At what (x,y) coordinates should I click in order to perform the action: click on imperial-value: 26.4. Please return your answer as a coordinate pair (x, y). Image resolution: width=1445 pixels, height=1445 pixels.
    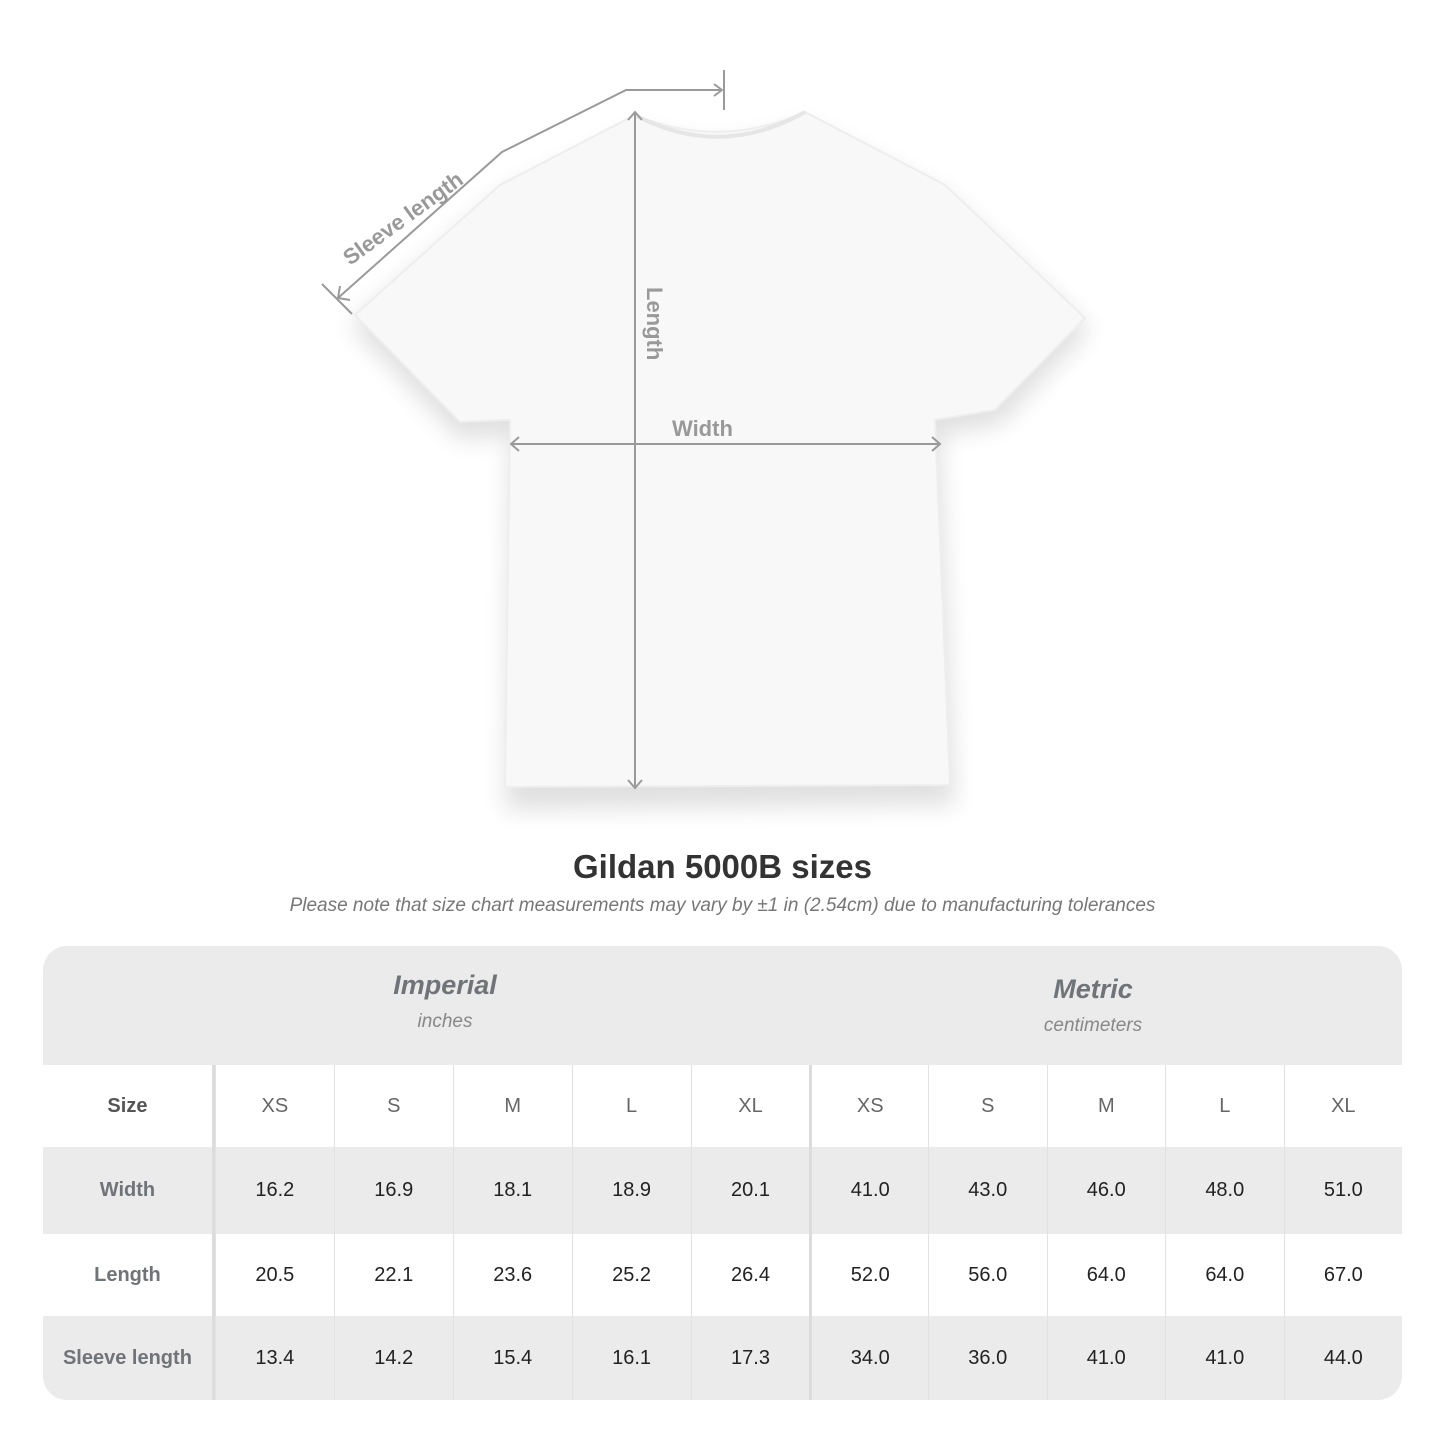
    Looking at the image, I should click on (750, 1275).